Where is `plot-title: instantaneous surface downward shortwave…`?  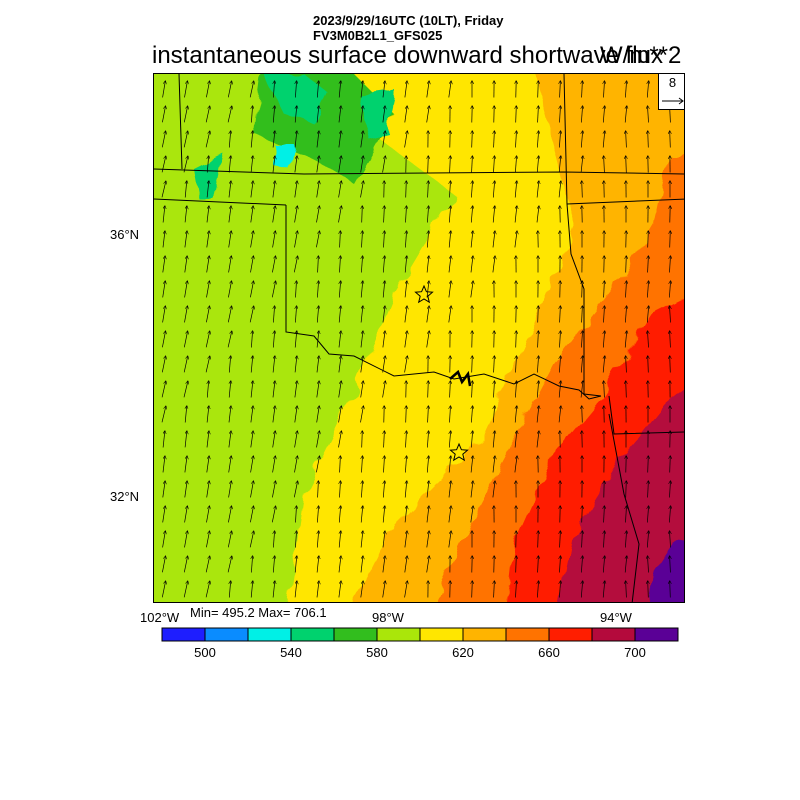
plot-title: instantaneous surface downward shortwave… is located at coordinates (407, 55).